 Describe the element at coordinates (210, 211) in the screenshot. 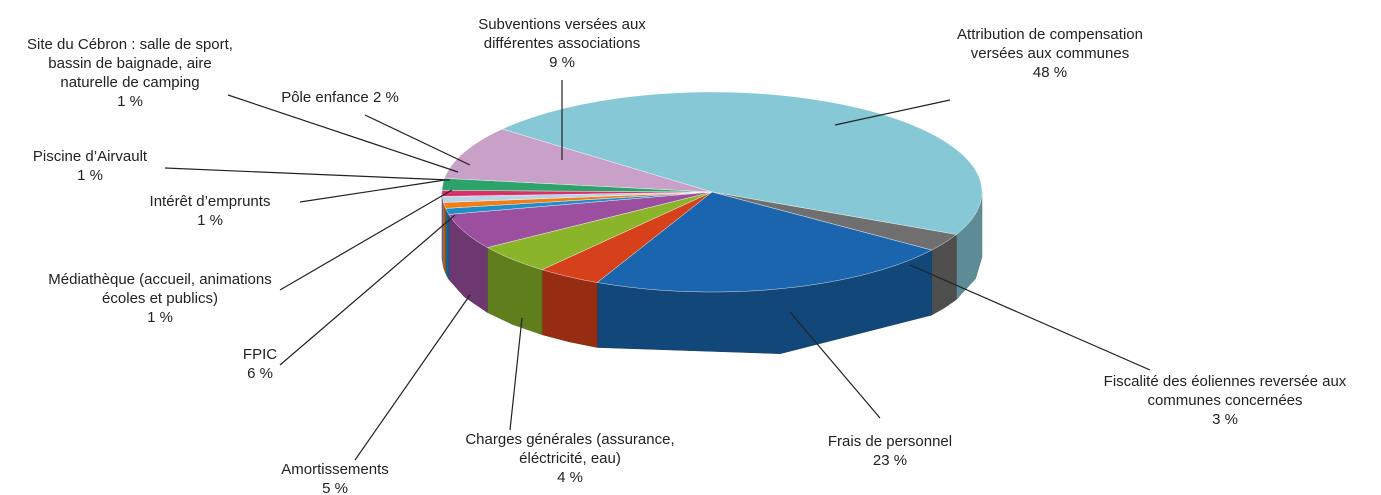

I see `slice-label: Intérêt d’emprunts 1 %` at that location.